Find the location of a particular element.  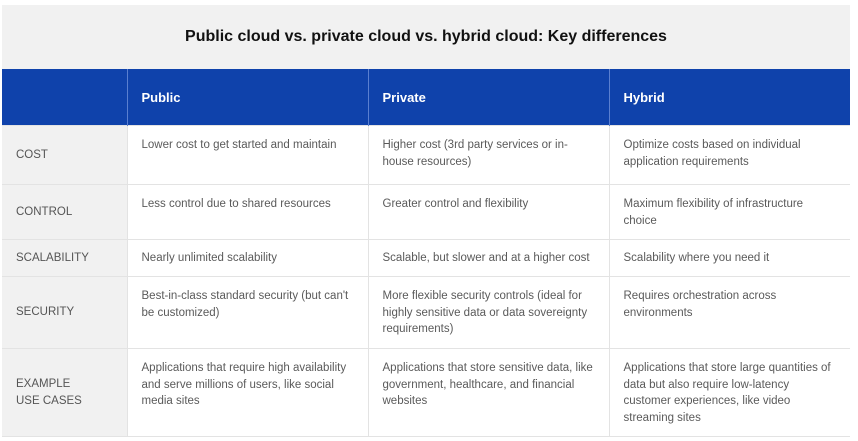

header-row: Public Private Hybrid is located at coordinates (426, 97).